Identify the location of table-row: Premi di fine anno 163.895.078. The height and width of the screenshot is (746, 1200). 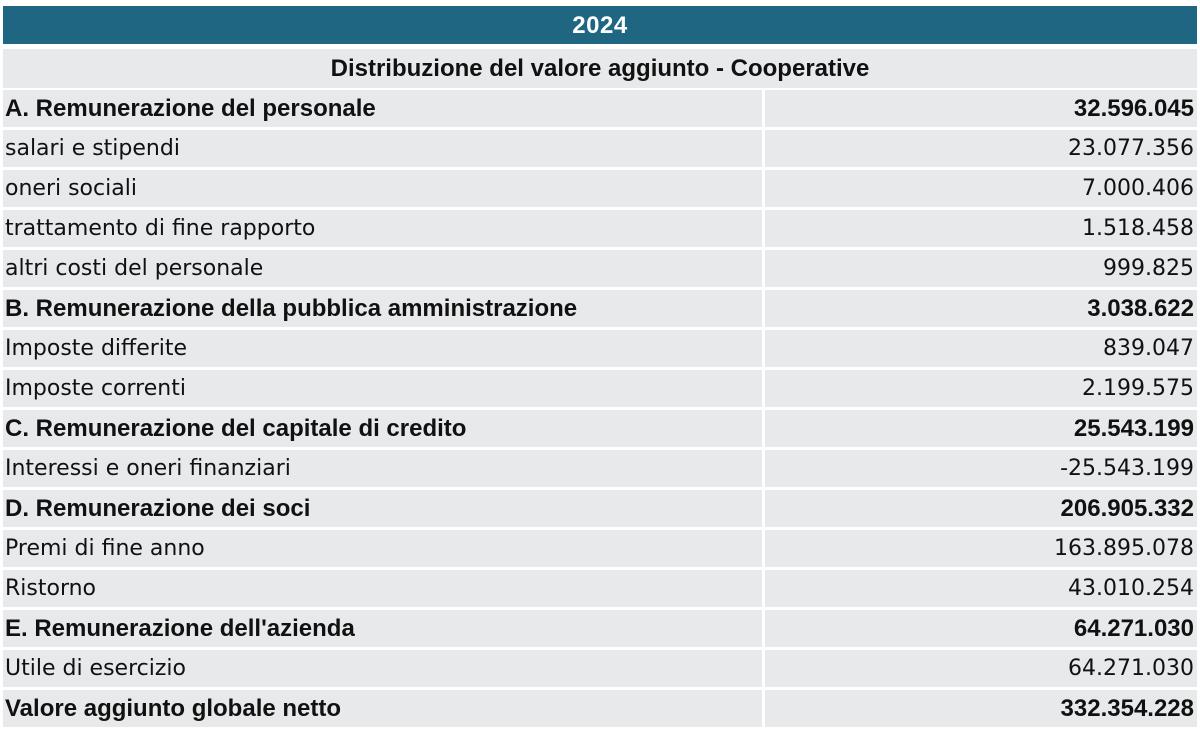
(600, 549).